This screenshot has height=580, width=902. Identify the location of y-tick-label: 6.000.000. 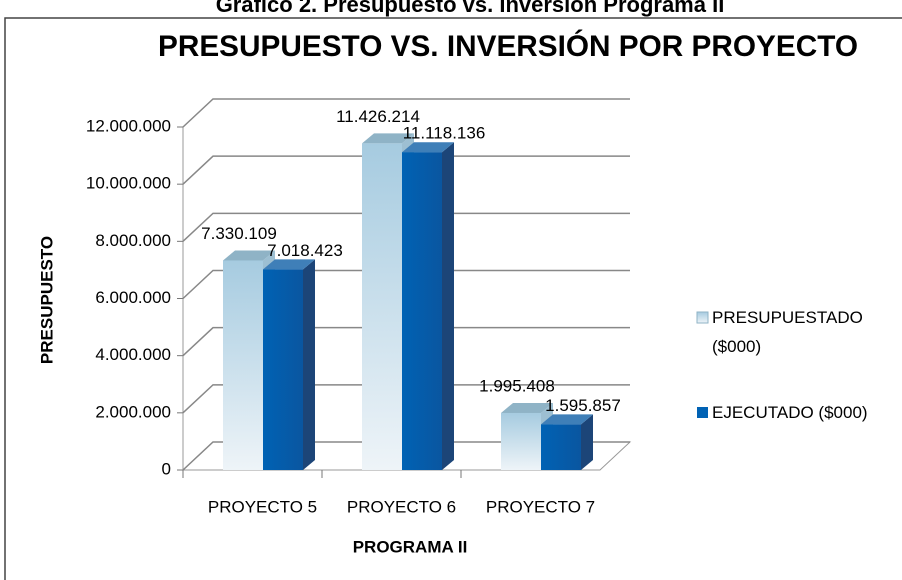
(133, 297).